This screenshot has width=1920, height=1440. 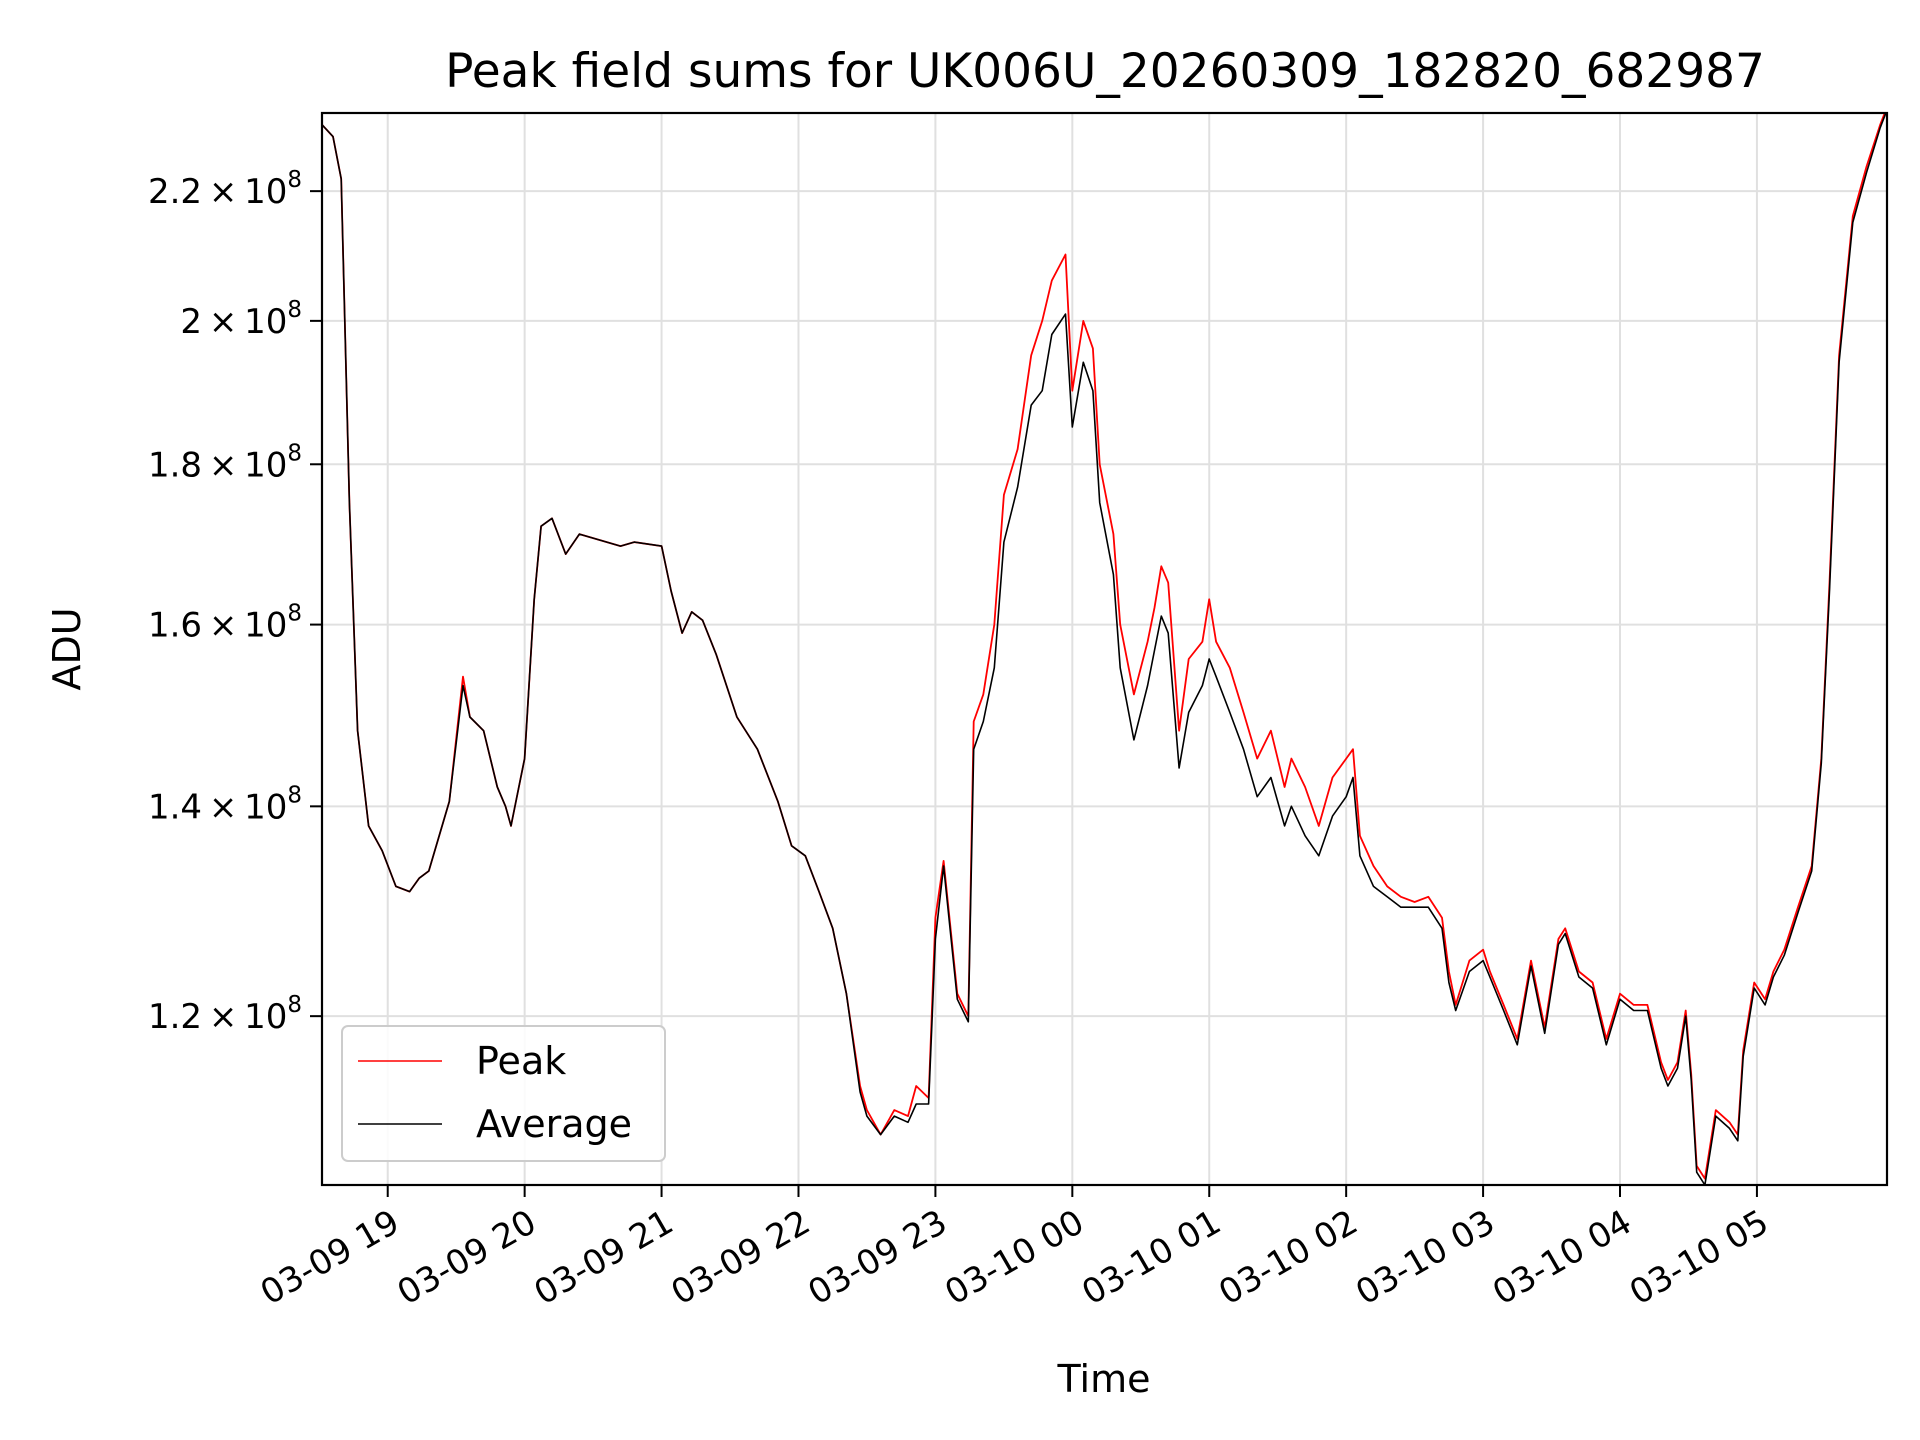 What do you see at coordinates (1104, 1379) in the screenshot?
I see `x-axis-label: Time` at bounding box center [1104, 1379].